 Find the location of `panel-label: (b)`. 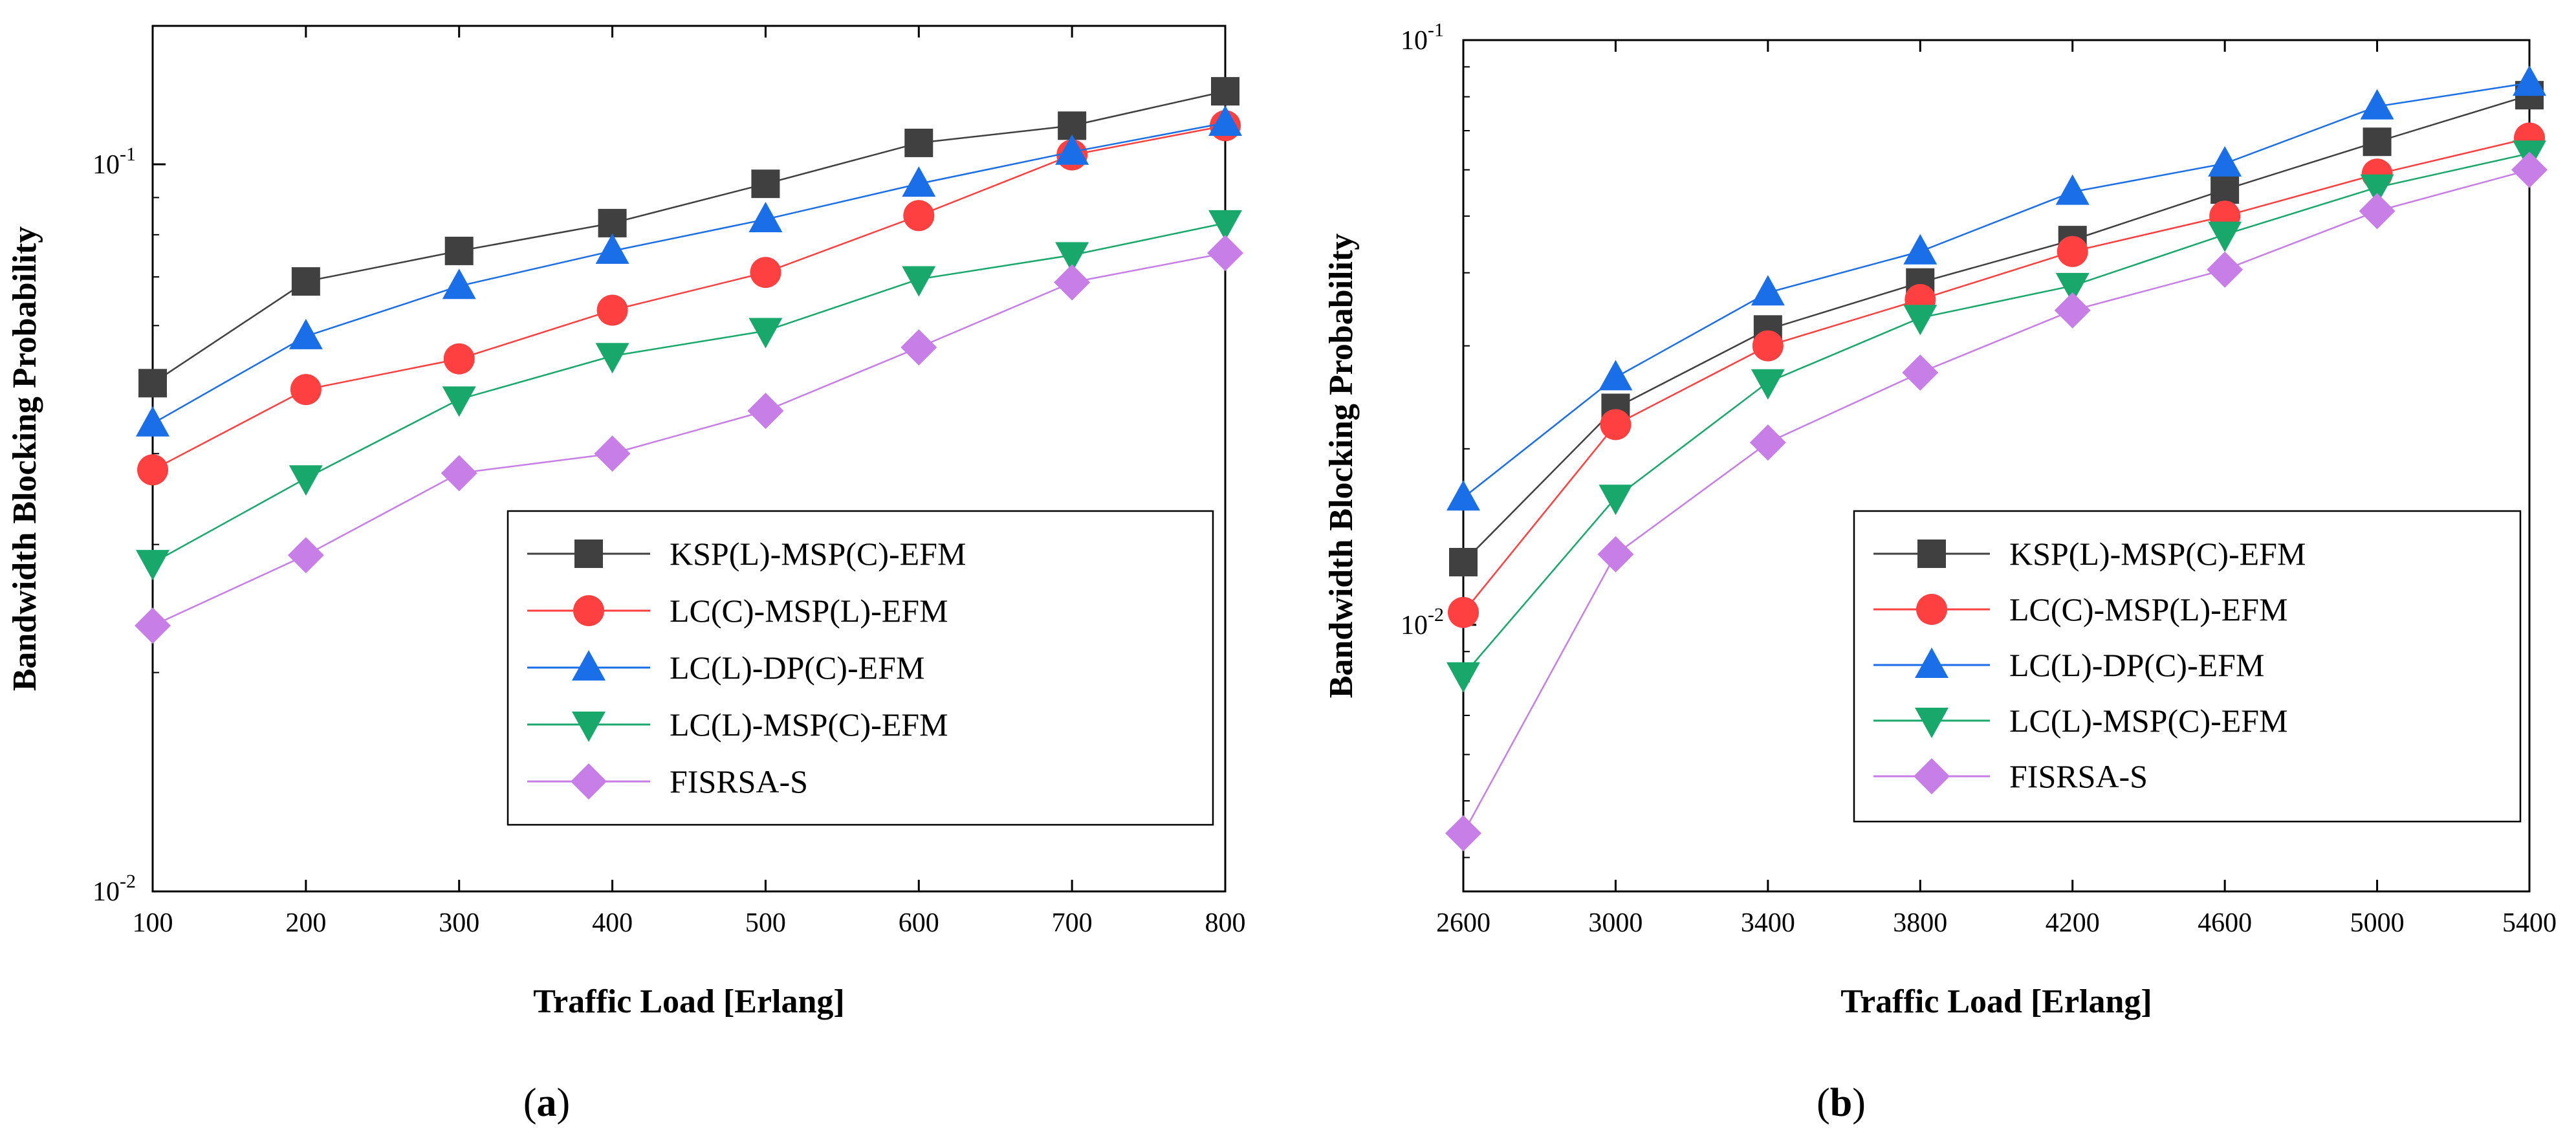

panel-label: (b) is located at coordinates (1841, 1103).